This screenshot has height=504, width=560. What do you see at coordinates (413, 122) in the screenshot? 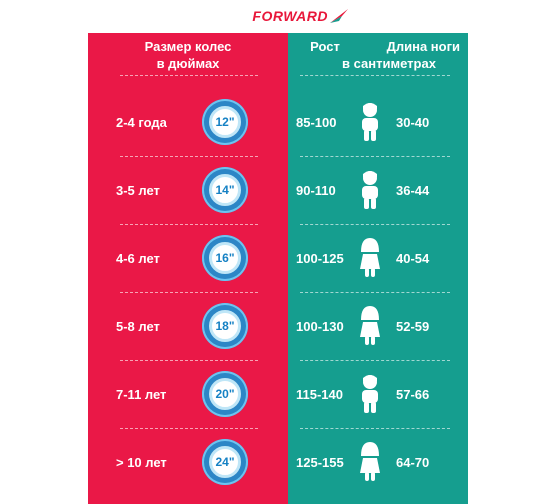
I see `leg-length-range: 30-40` at bounding box center [413, 122].